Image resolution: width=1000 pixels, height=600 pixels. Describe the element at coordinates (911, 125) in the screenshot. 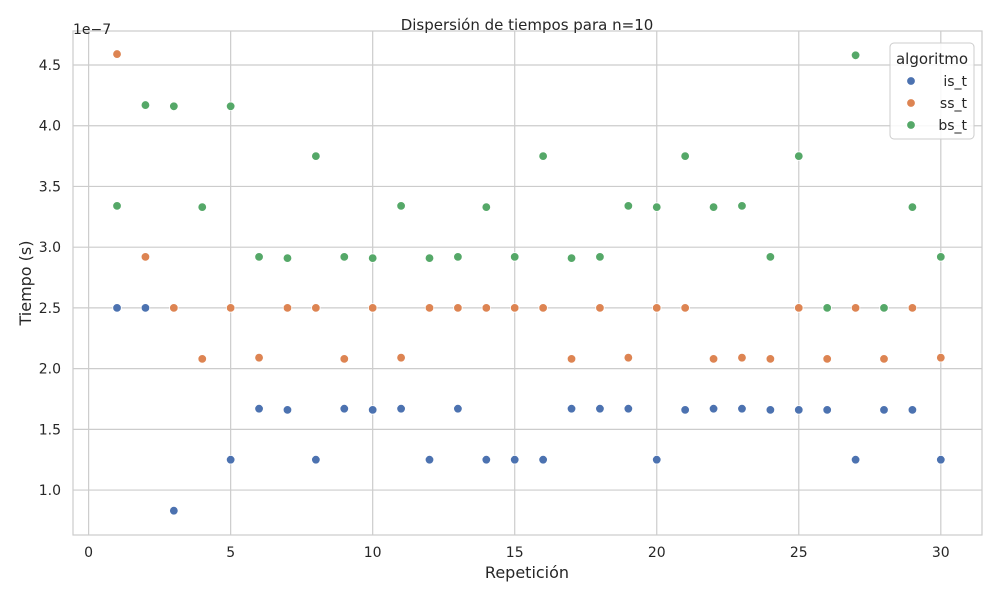

I see `legend-marker-bs_t` at that location.